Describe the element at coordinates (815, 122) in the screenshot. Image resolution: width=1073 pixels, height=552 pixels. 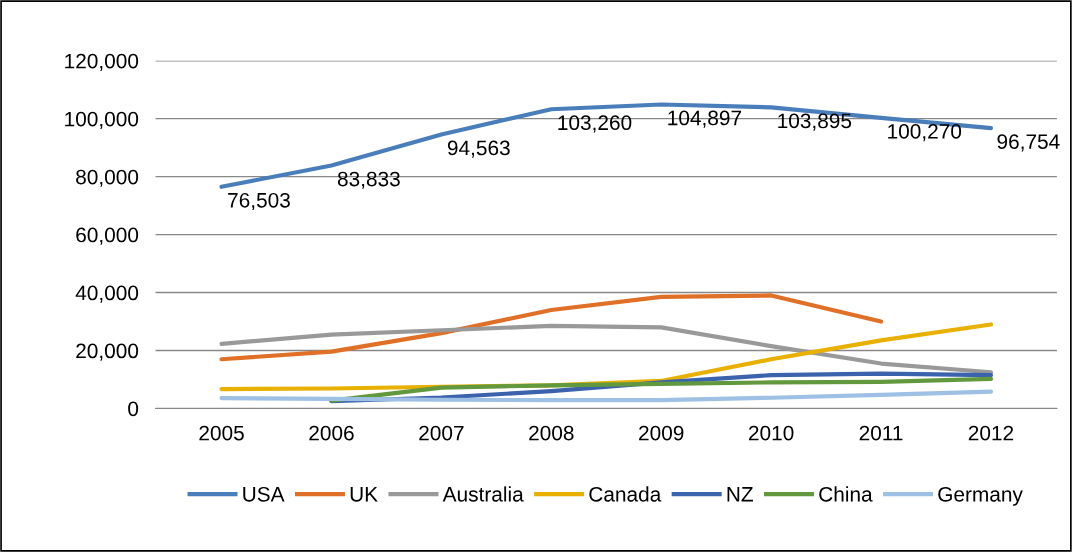
I see `data-label: 103,895` at that location.